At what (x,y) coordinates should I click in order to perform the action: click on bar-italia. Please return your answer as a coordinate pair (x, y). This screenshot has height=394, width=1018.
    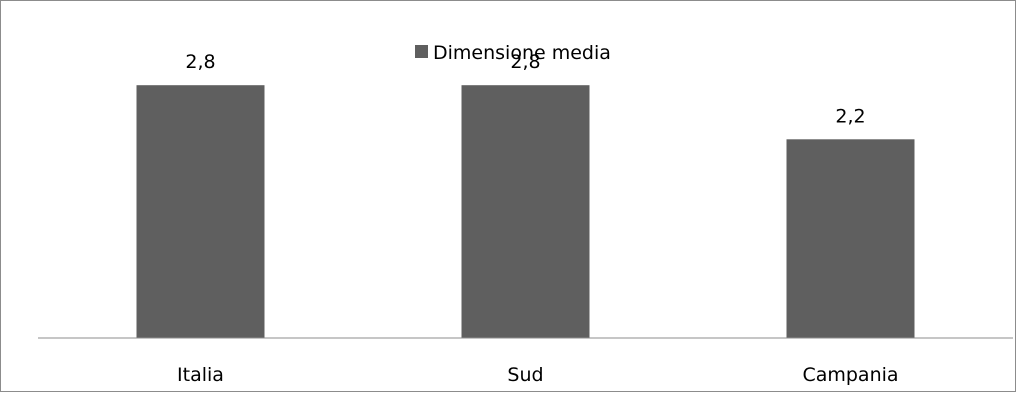
    Looking at the image, I should click on (200, 211).